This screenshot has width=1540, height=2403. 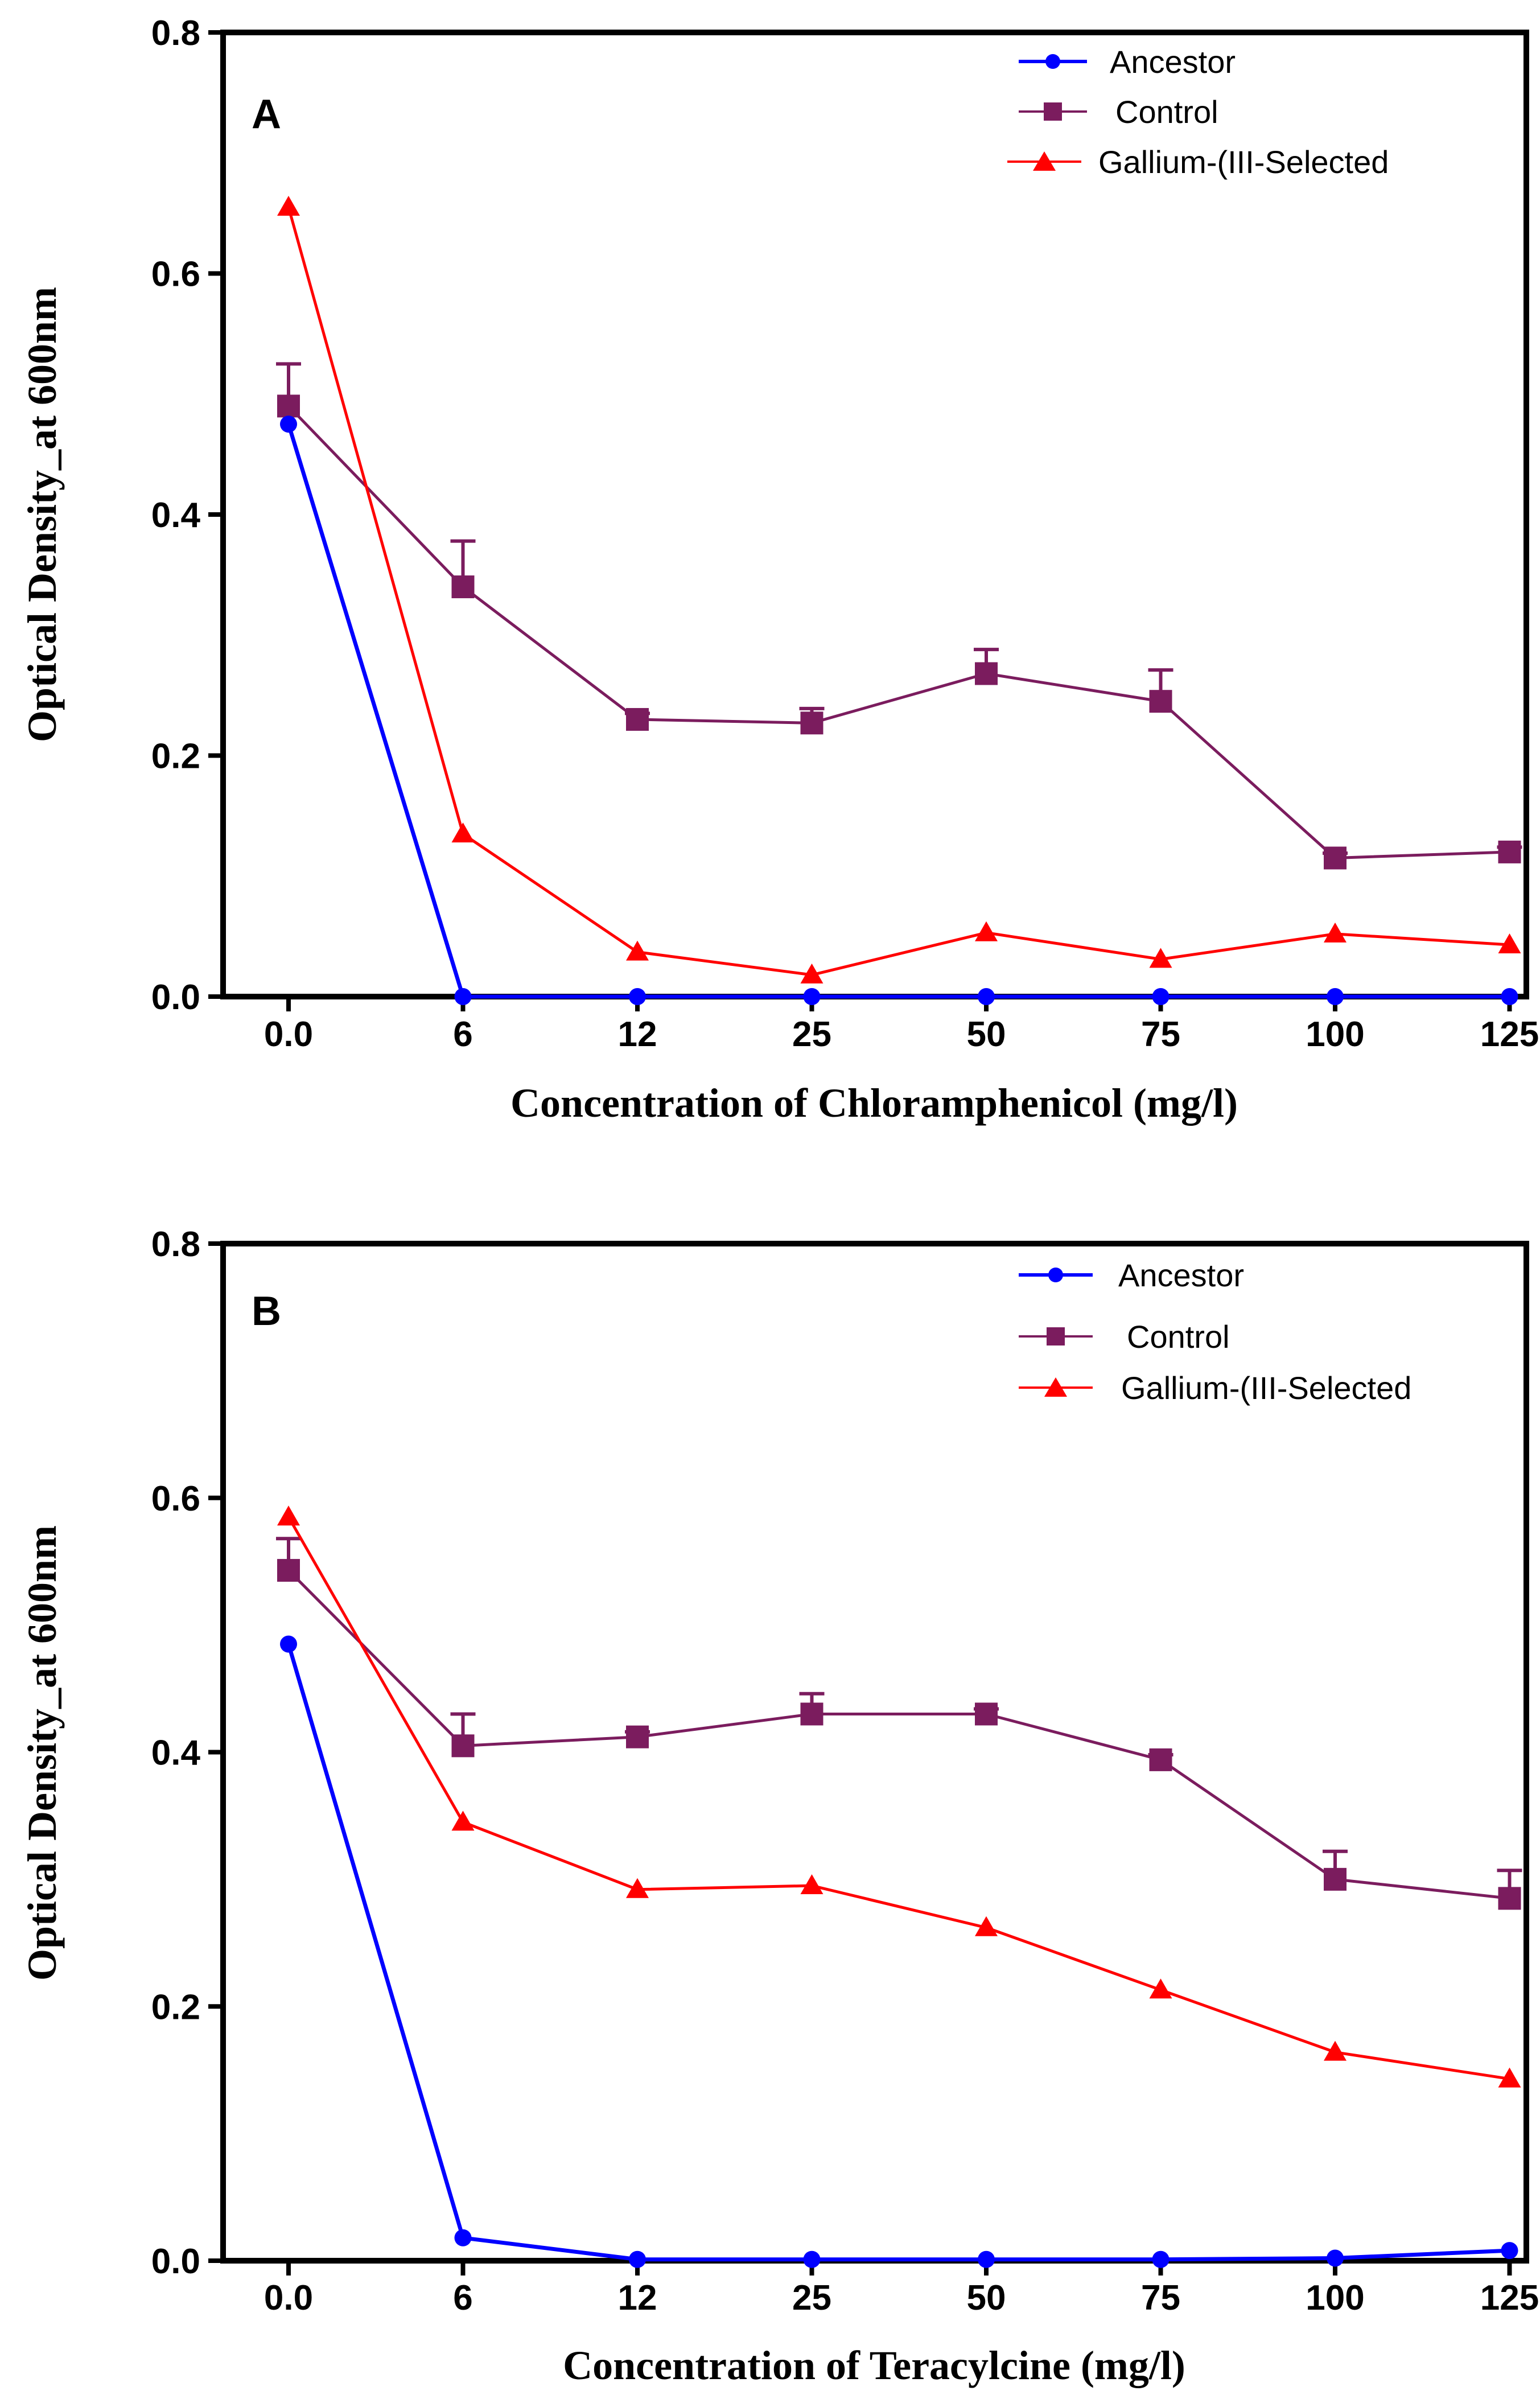 I want to click on series-control, so click(x=899, y=1723).